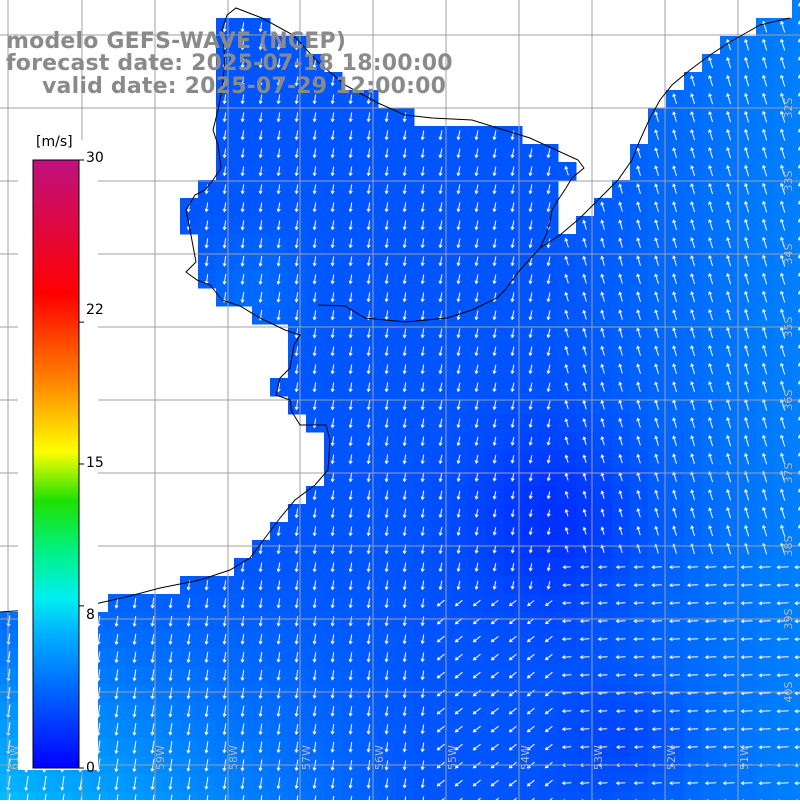  Describe the element at coordinates (233, 757) in the screenshot. I see `longitude-label: 58W` at that location.